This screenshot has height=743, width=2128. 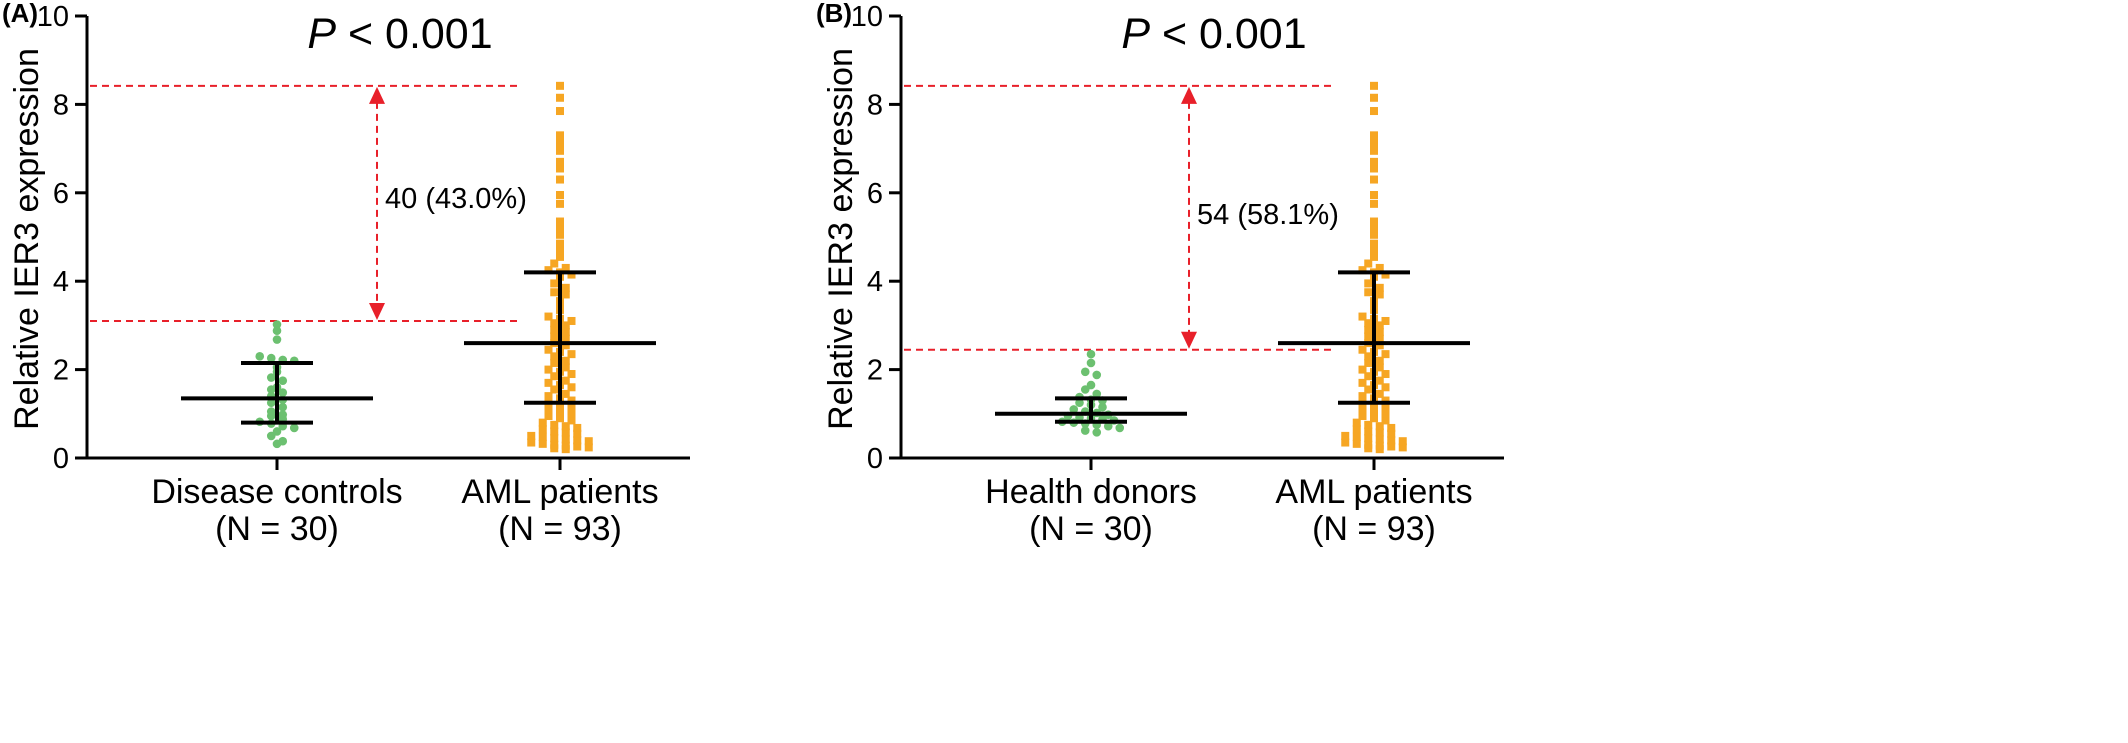 What do you see at coordinates (1373, 492) in the screenshot?
I see `x-category-label: AML patients` at bounding box center [1373, 492].